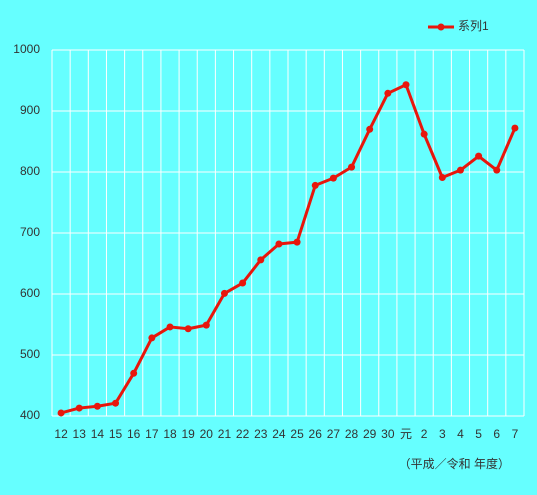  I want to click on x-tick-label: 30, so click(388, 434).